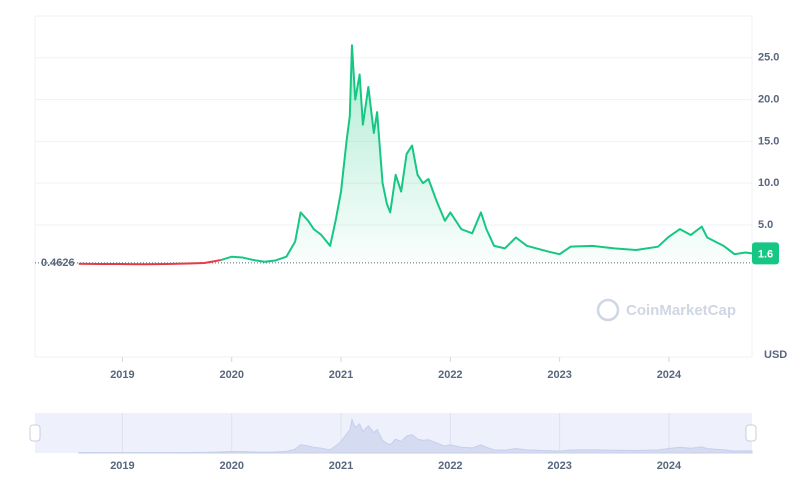 This screenshot has width=811, height=491. What do you see at coordinates (765, 225) in the screenshot?
I see `y-tick-label: 5.0` at bounding box center [765, 225].